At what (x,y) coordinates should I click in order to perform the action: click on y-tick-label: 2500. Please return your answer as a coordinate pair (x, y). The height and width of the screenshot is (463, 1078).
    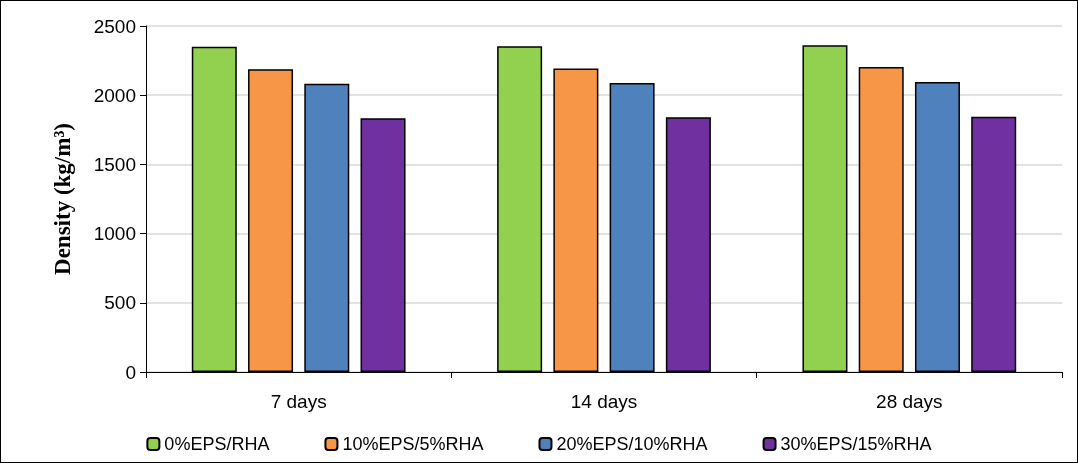
    Looking at the image, I should click on (114, 26).